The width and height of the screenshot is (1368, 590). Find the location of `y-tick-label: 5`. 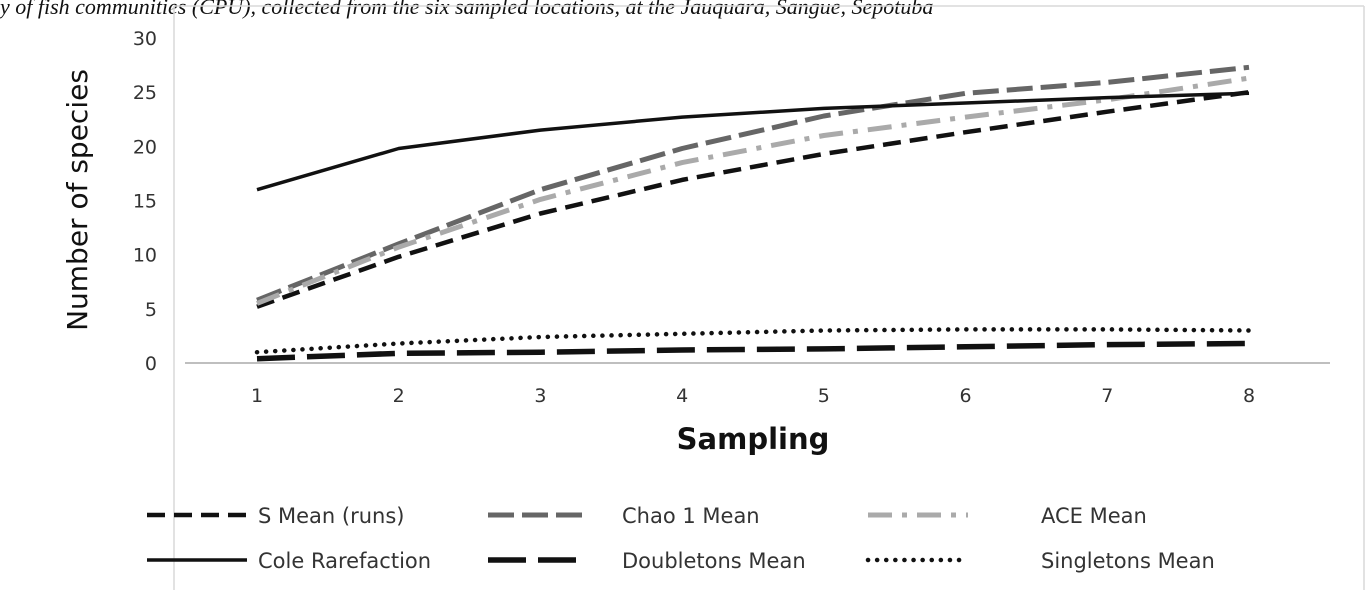

y-tick-label: 5 is located at coordinates (151, 310).